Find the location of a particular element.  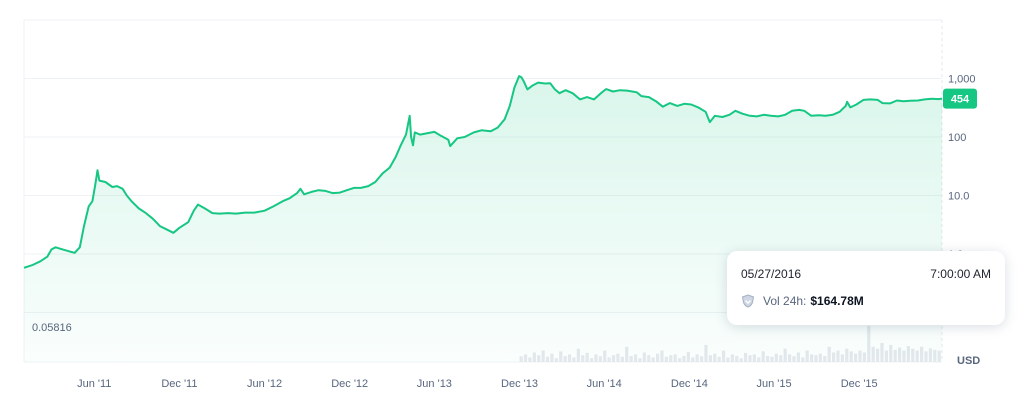

tooltip-time: 7:00:00 AM is located at coordinates (960, 274).